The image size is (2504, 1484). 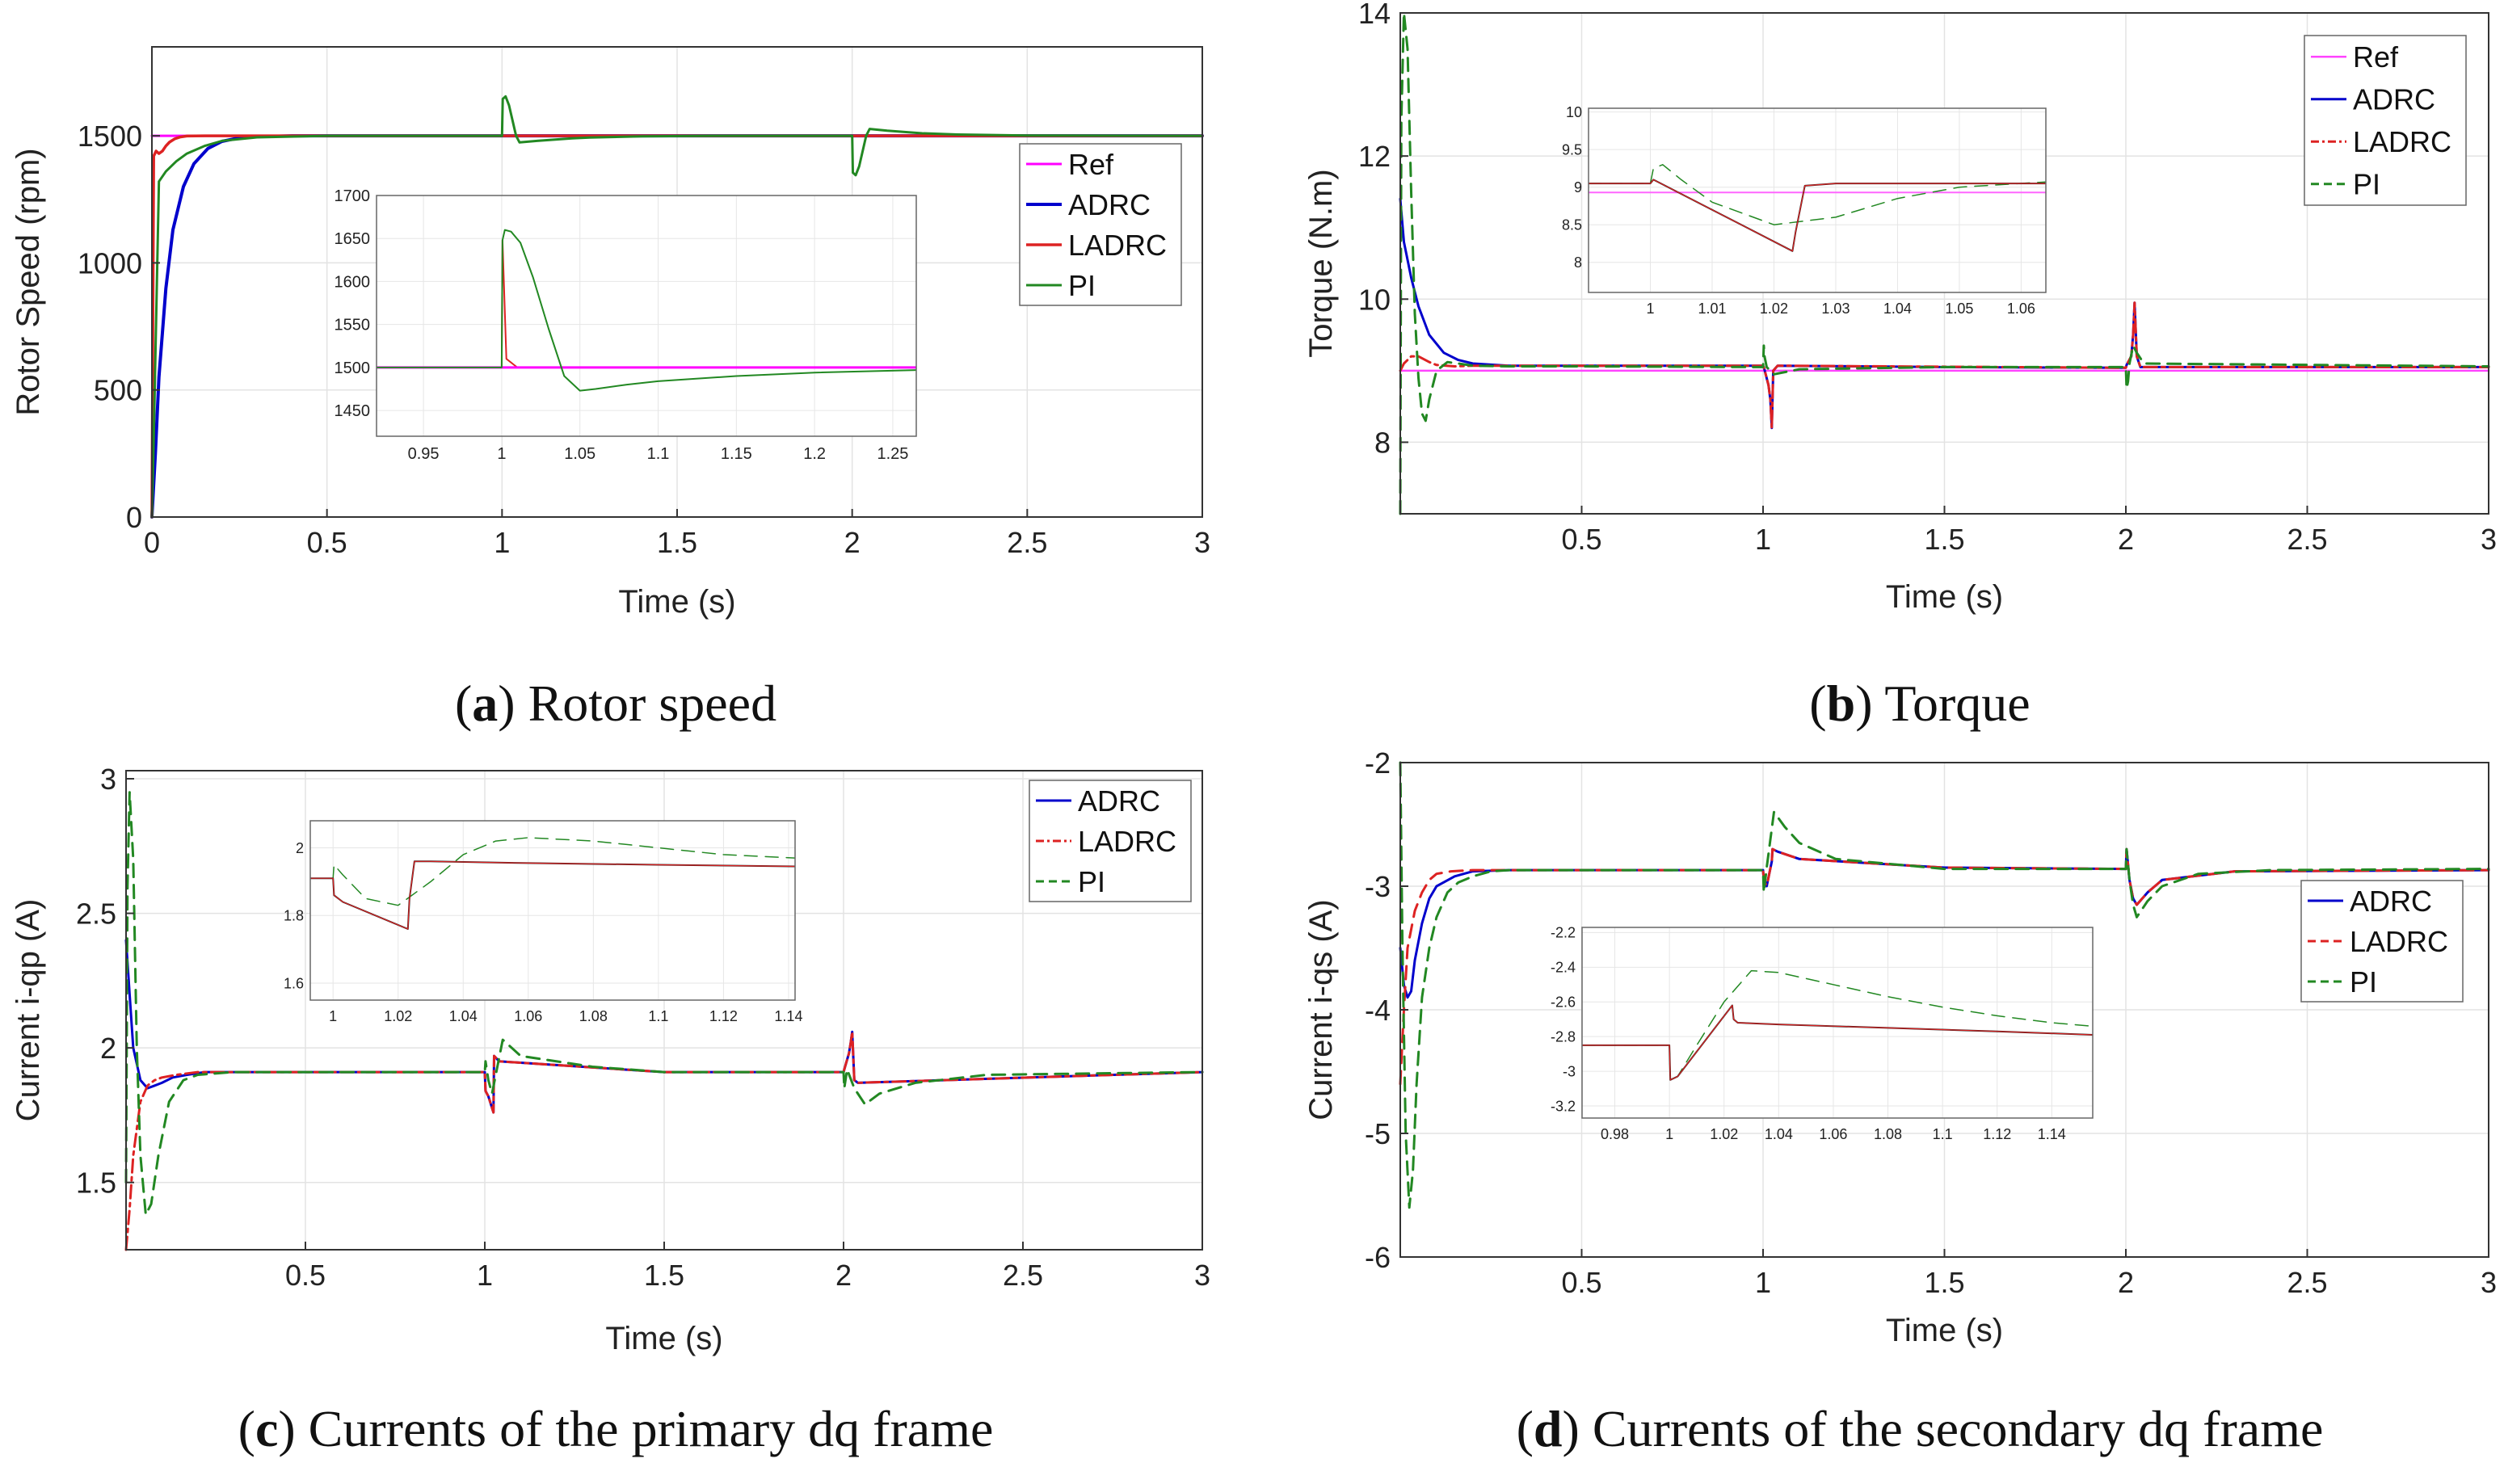 What do you see at coordinates (1572, 149) in the screenshot?
I see `inset-y-tick-label: 9.5` at bounding box center [1572, 149].